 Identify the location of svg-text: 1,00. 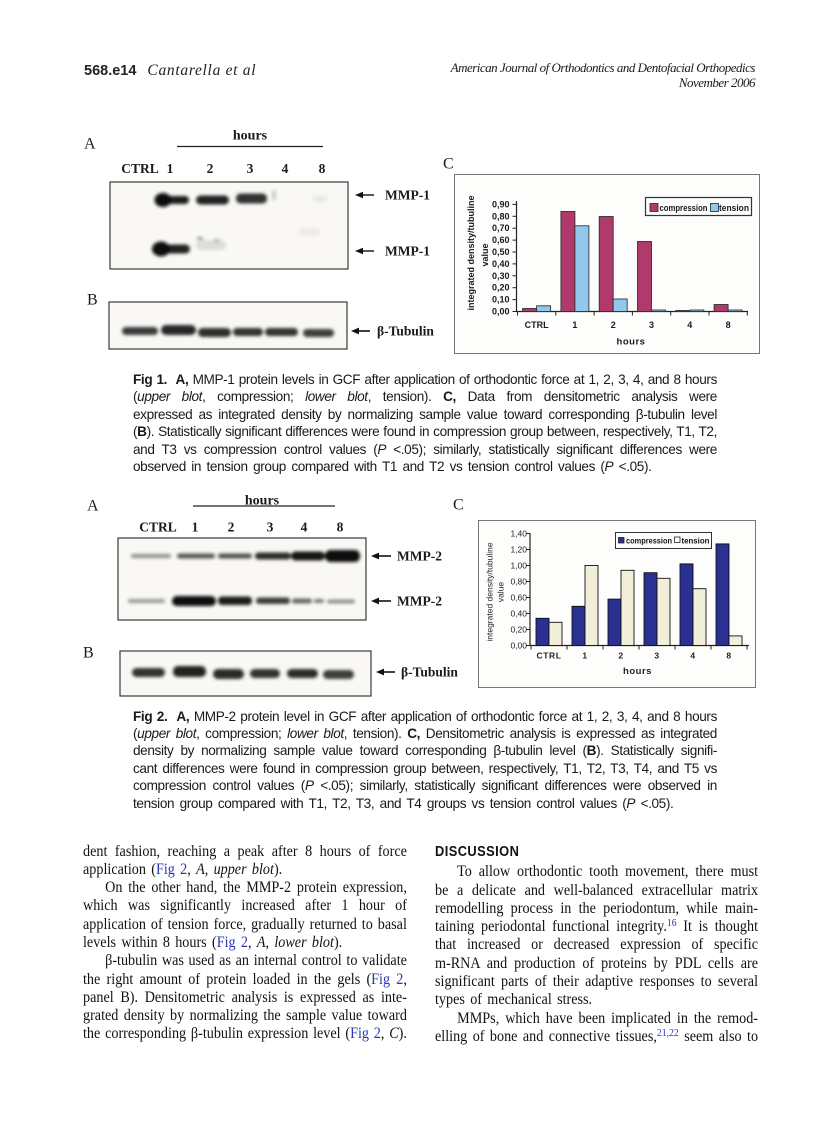
(518, 566).